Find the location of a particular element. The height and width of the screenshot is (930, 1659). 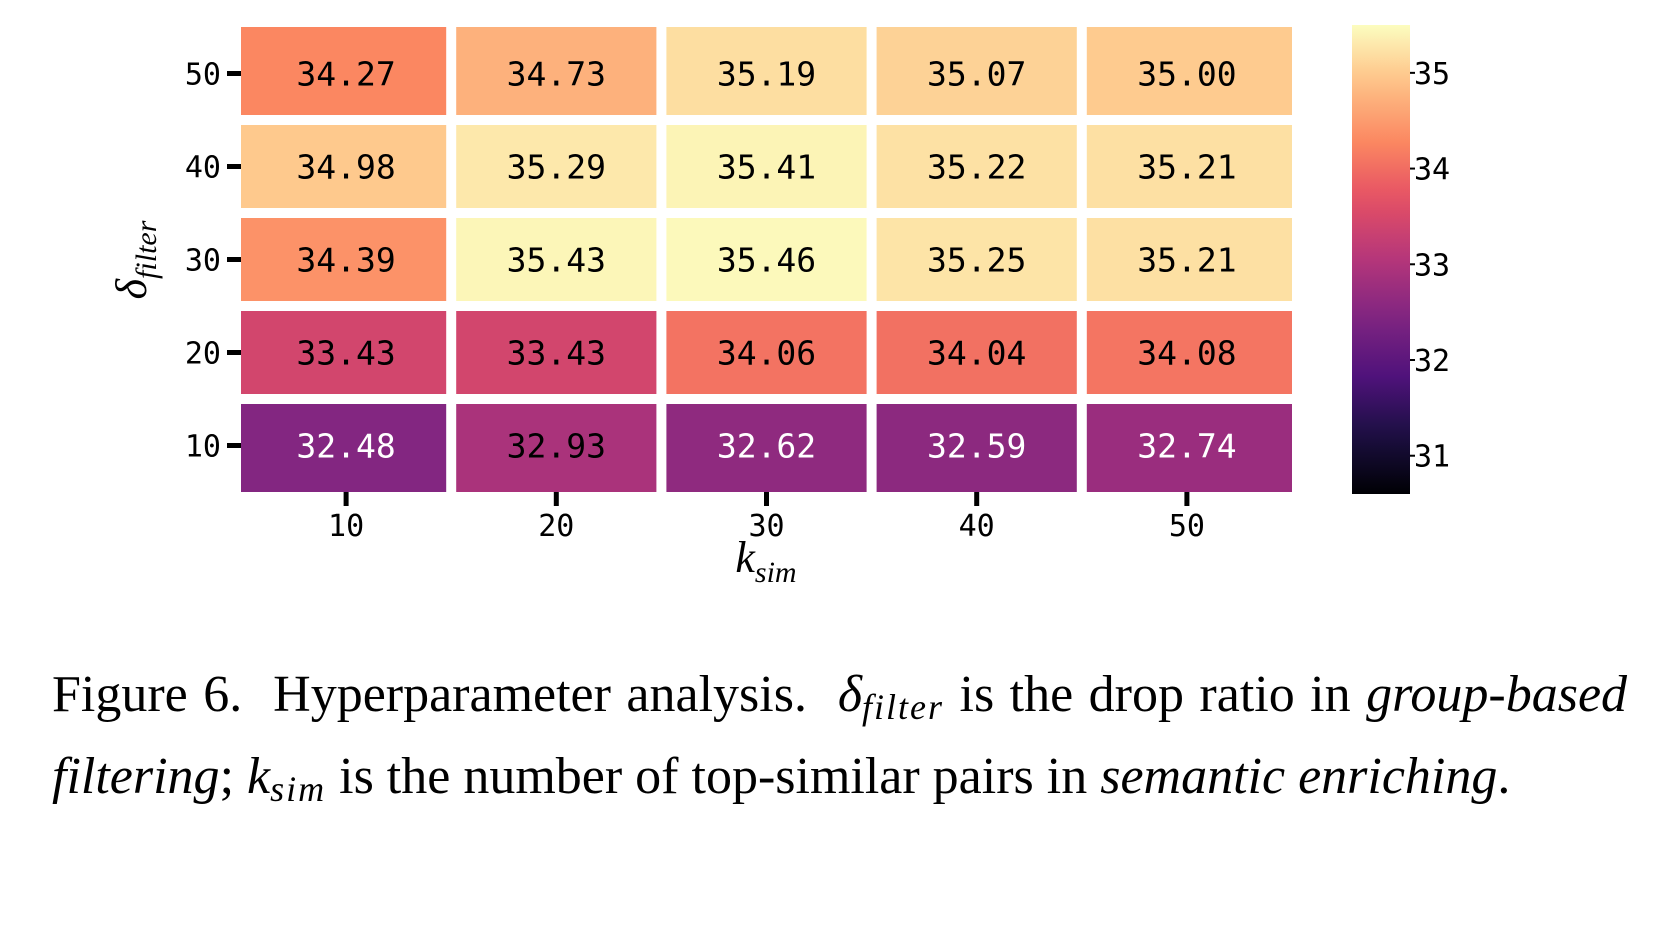

y-axis-title-sub: filter is located at coordinates (146, 249).